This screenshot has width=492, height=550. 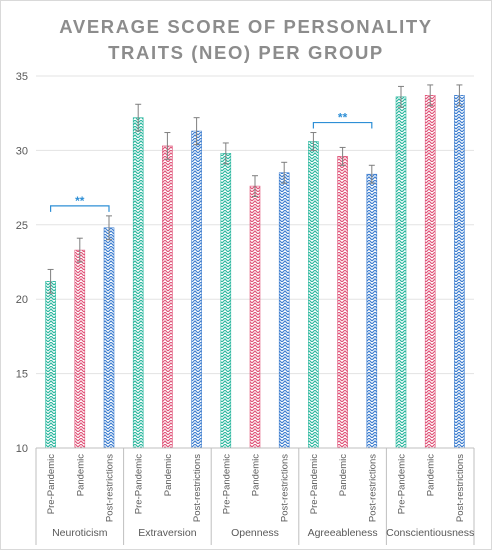 I want to click on y-tick-label: 10, so click(x=22, y=449).